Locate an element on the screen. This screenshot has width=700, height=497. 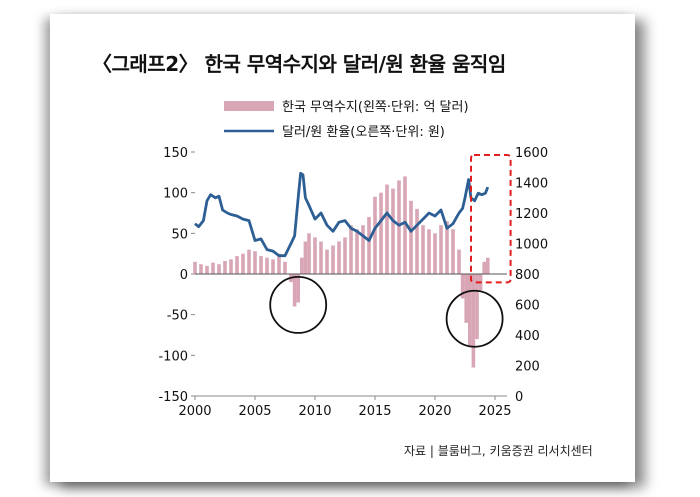
legend-bar-swatch is located at coordinates (249, 106).